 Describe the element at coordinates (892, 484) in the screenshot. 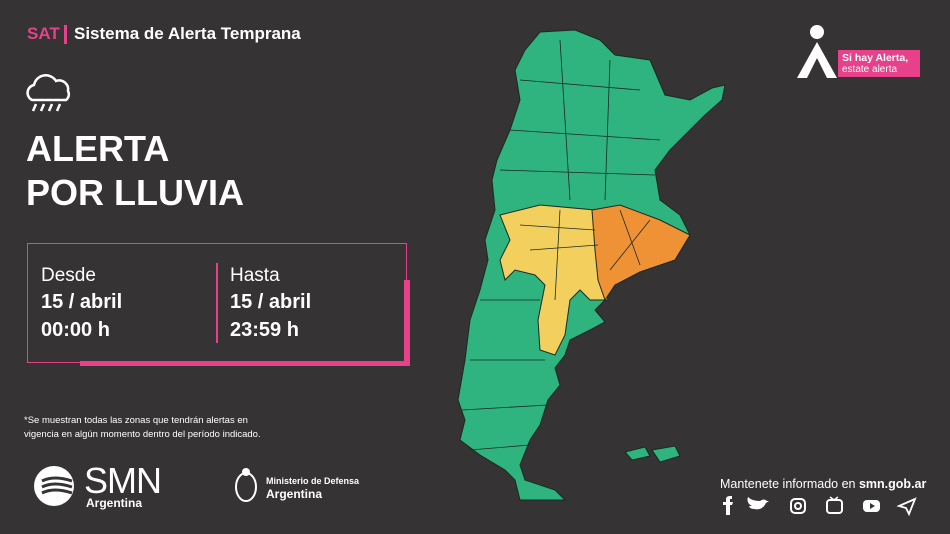

I see `footer-link: smn.gob.ar` at that location.